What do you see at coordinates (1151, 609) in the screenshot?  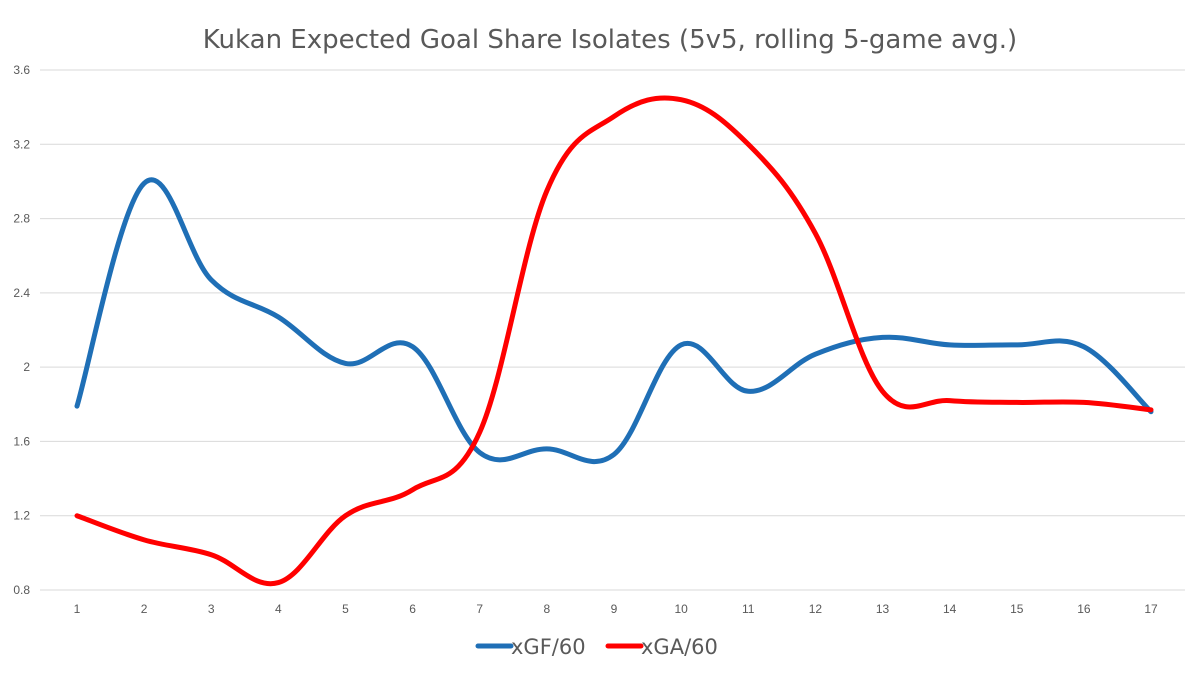 I see `x-tick-label: 17` at bounding box center [1151, 609].